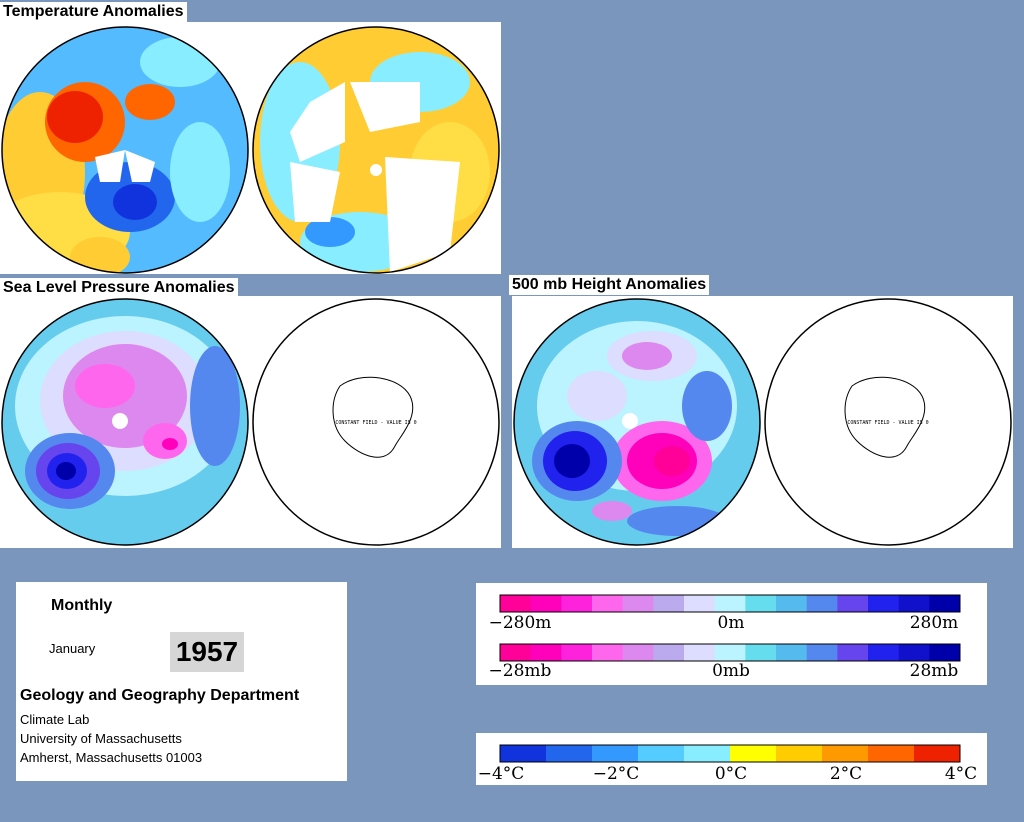 This screenshot has height=822, width=1024. Describe the element at coordinates (125, 150) in the screenshot. I see `temperature-map-north` at that location.